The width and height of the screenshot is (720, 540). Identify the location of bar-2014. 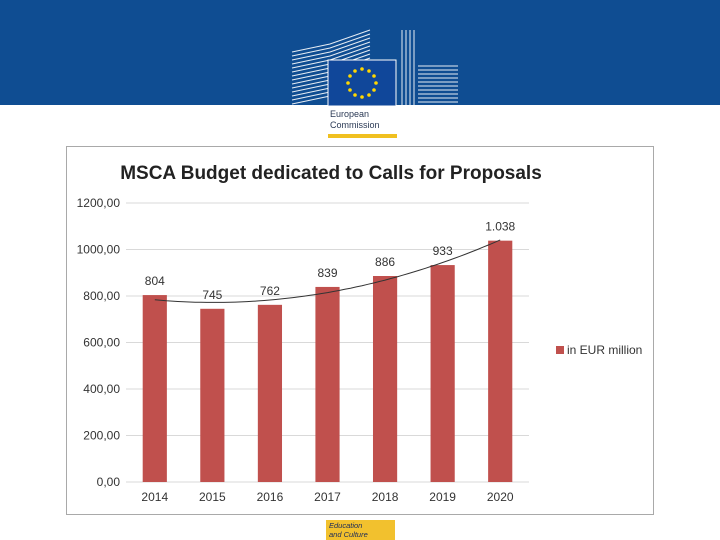
(154, 388).